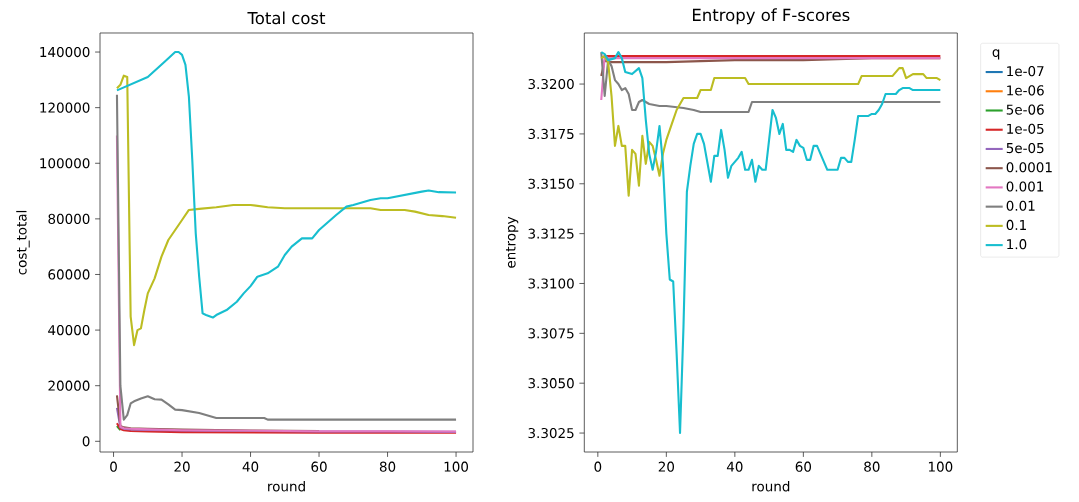 This screenshot has width=1079, height=502. I want to click on y-tick-label: 120000, so click(65, 107).